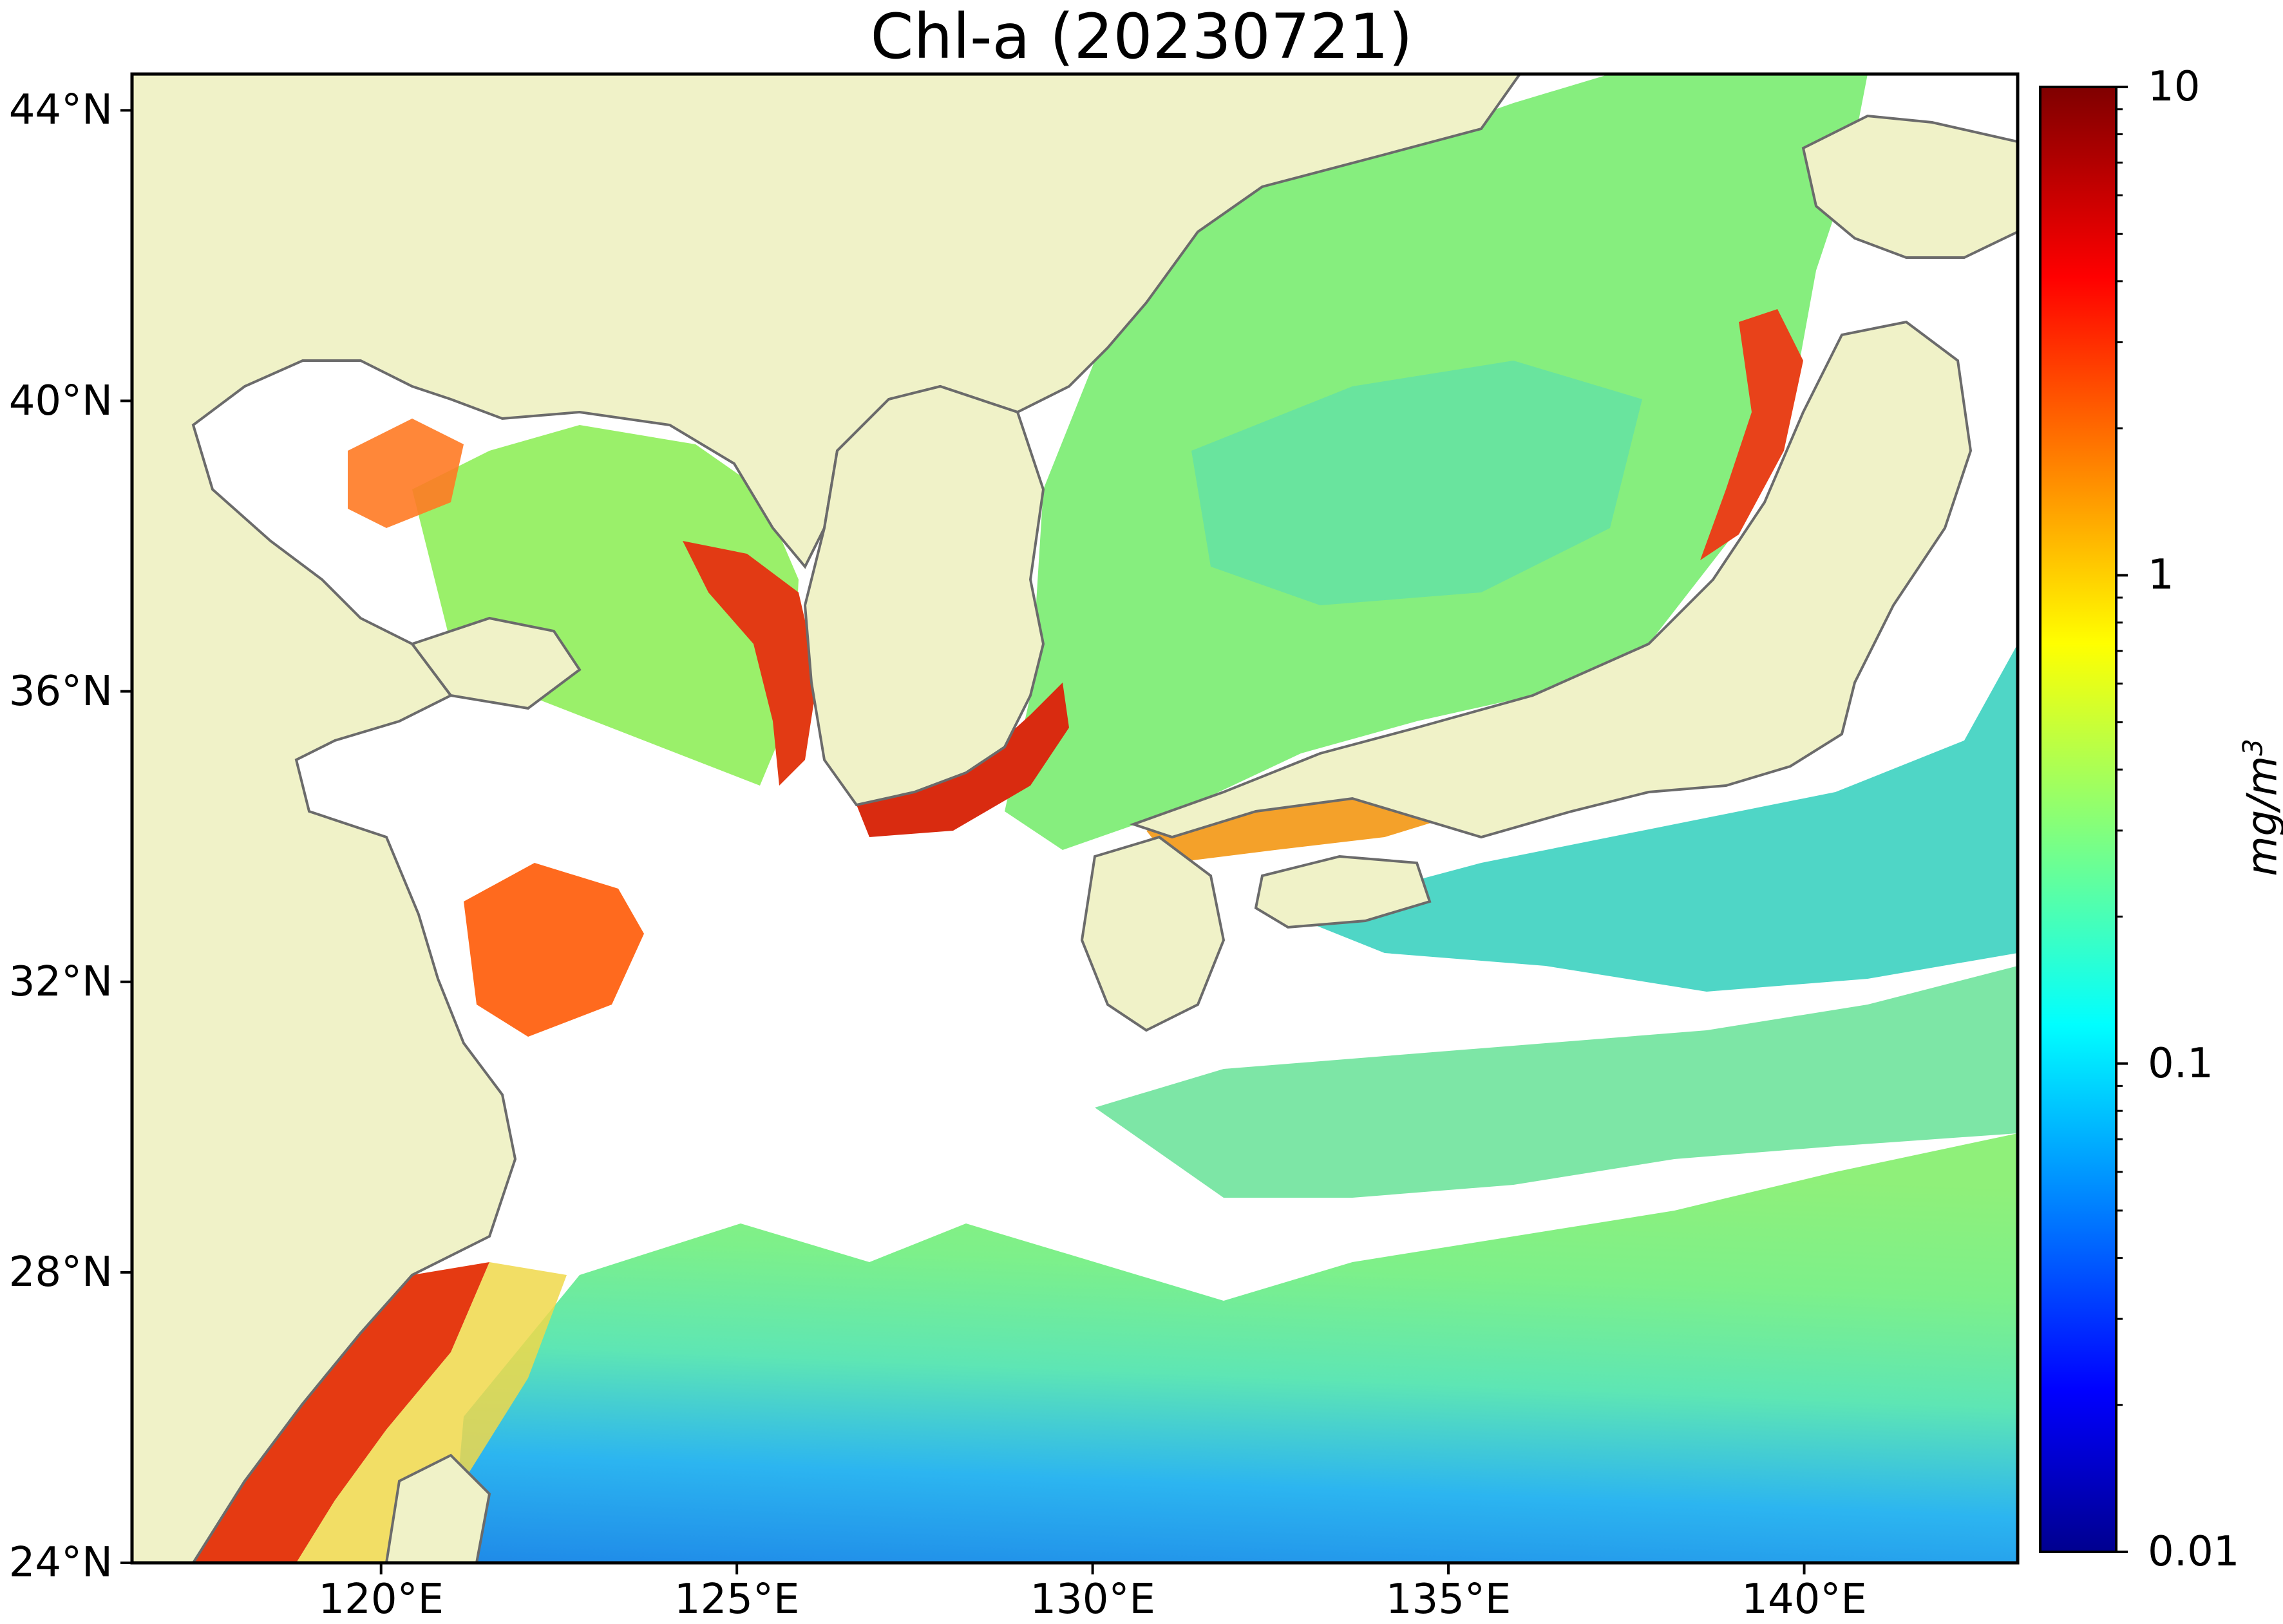  Describe the element at coordinates (1653, 818) in the screenshot. I see `ocean-chl-north-pacific` at that location.